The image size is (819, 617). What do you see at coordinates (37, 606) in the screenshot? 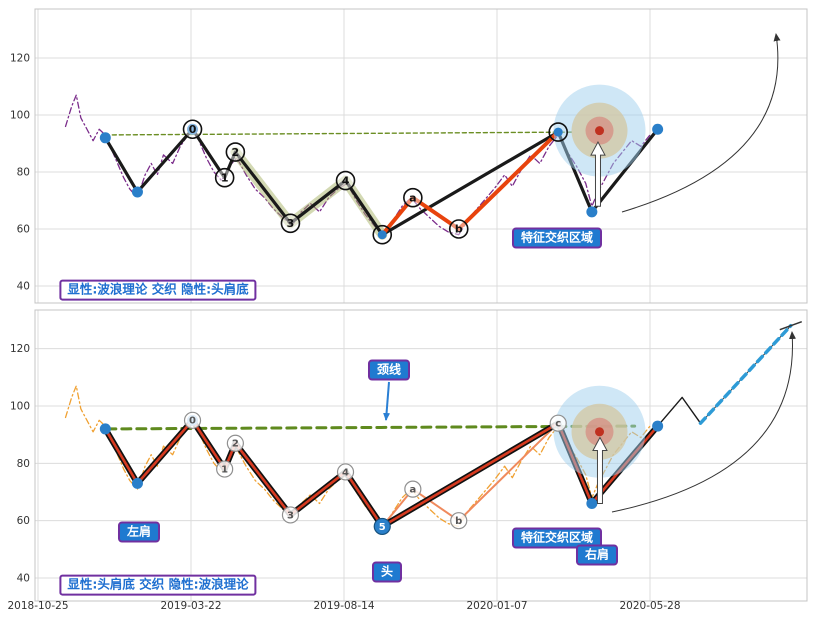
I see `x-tick-label: 2018-10-25` at bounding box center [37, 606].